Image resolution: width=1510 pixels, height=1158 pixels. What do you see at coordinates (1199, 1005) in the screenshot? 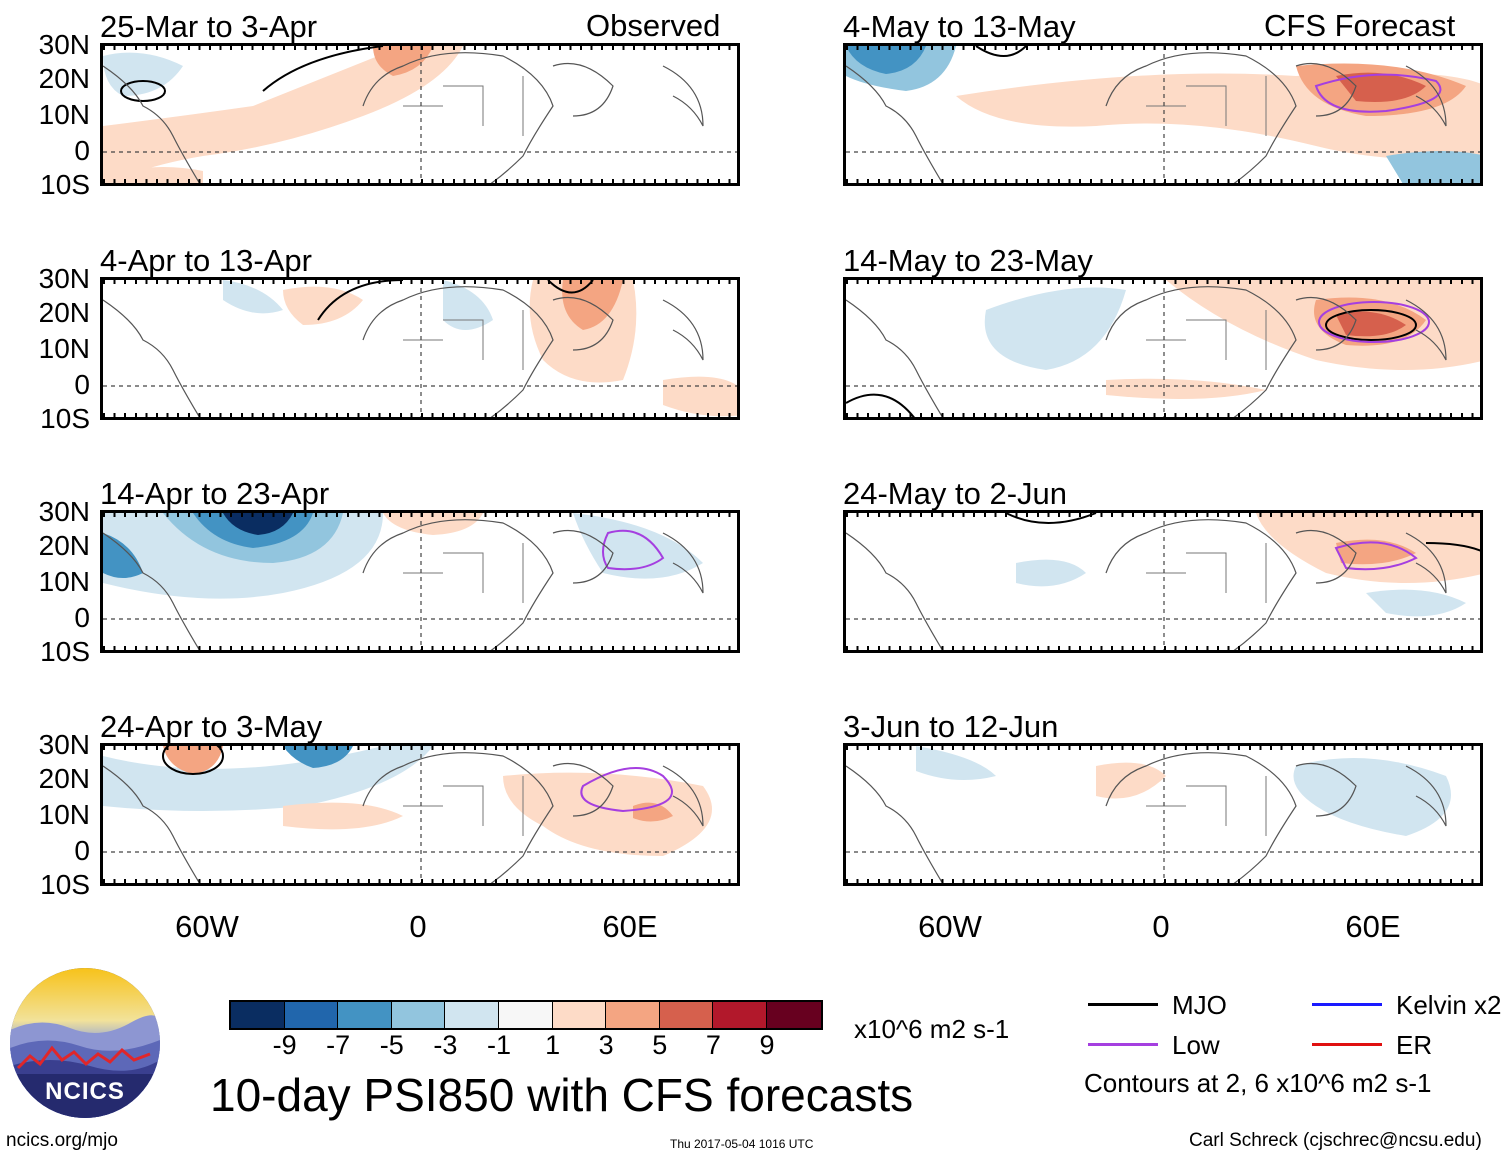
I see `legend-label: MJO` at bounding box center [1199, 1005].